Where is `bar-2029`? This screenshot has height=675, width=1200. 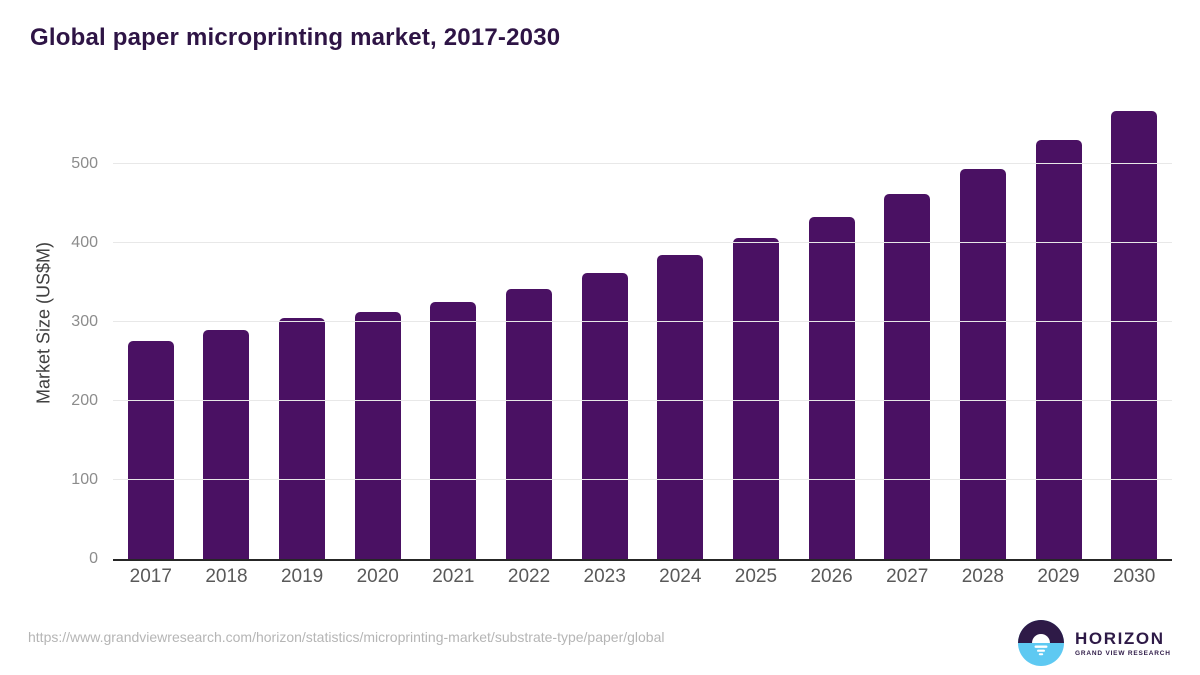
bar-2029 is located at coordinates (1058, 349).